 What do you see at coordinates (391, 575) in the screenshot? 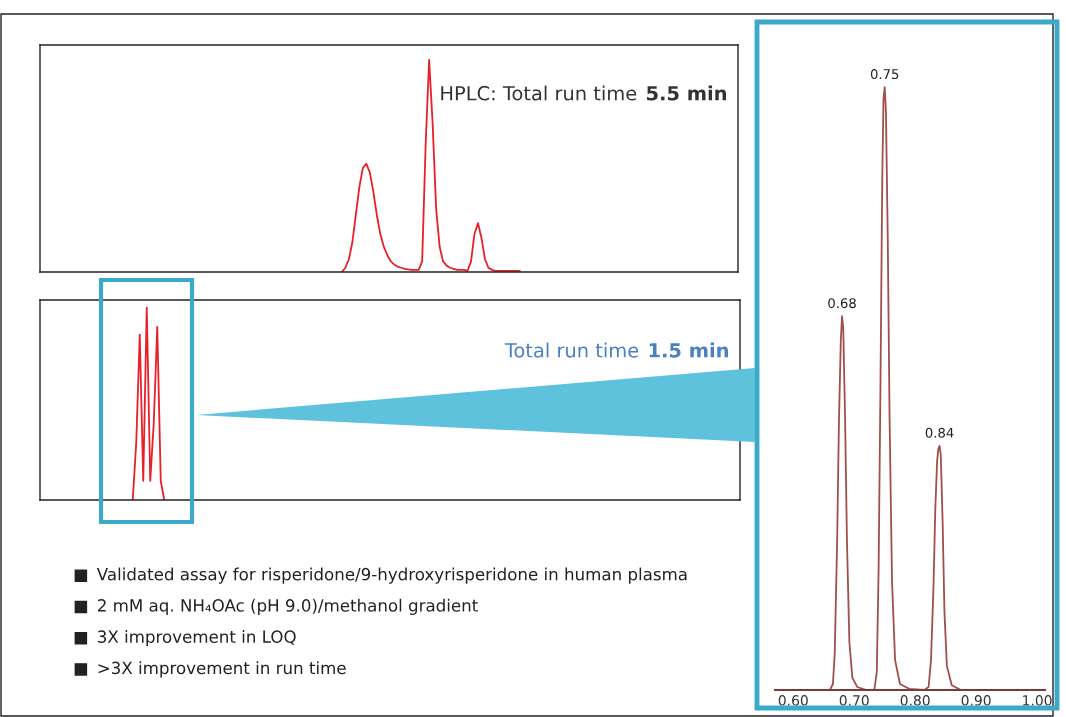
I see `text: Validated assay for risperidone/9-hydroxyrisperidone in human plasma` at bounding box center [391, 575].